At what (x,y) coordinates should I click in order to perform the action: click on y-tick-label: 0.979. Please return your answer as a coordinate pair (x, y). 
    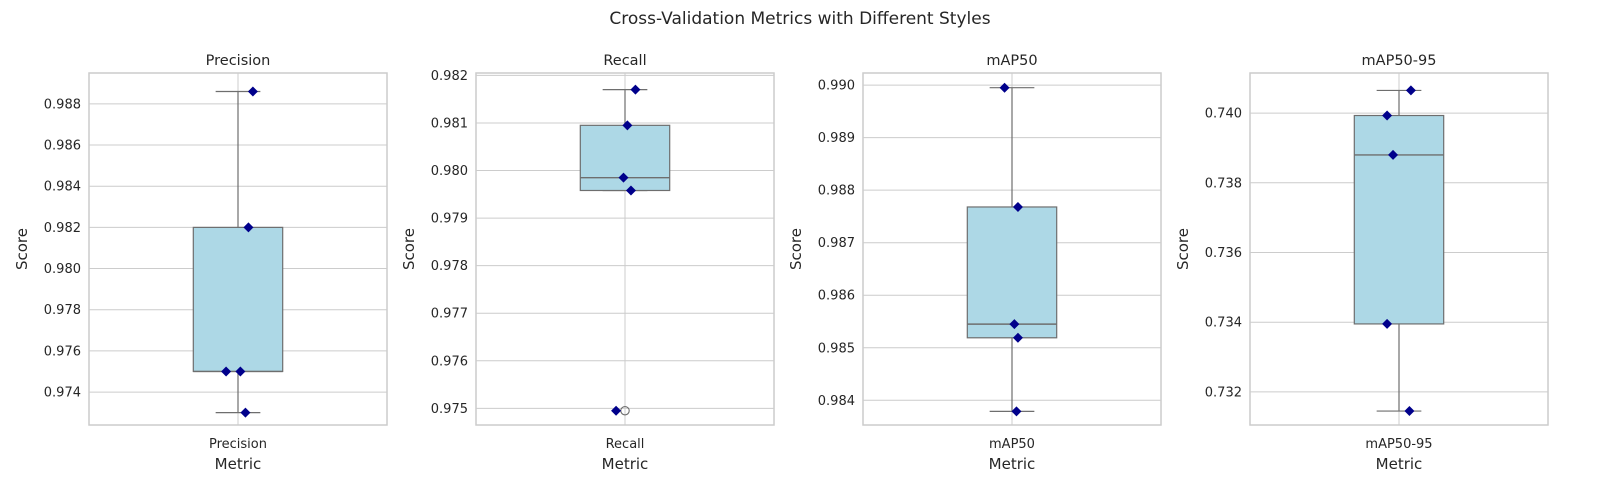
    Looking at the image, I should click on (449, 219).